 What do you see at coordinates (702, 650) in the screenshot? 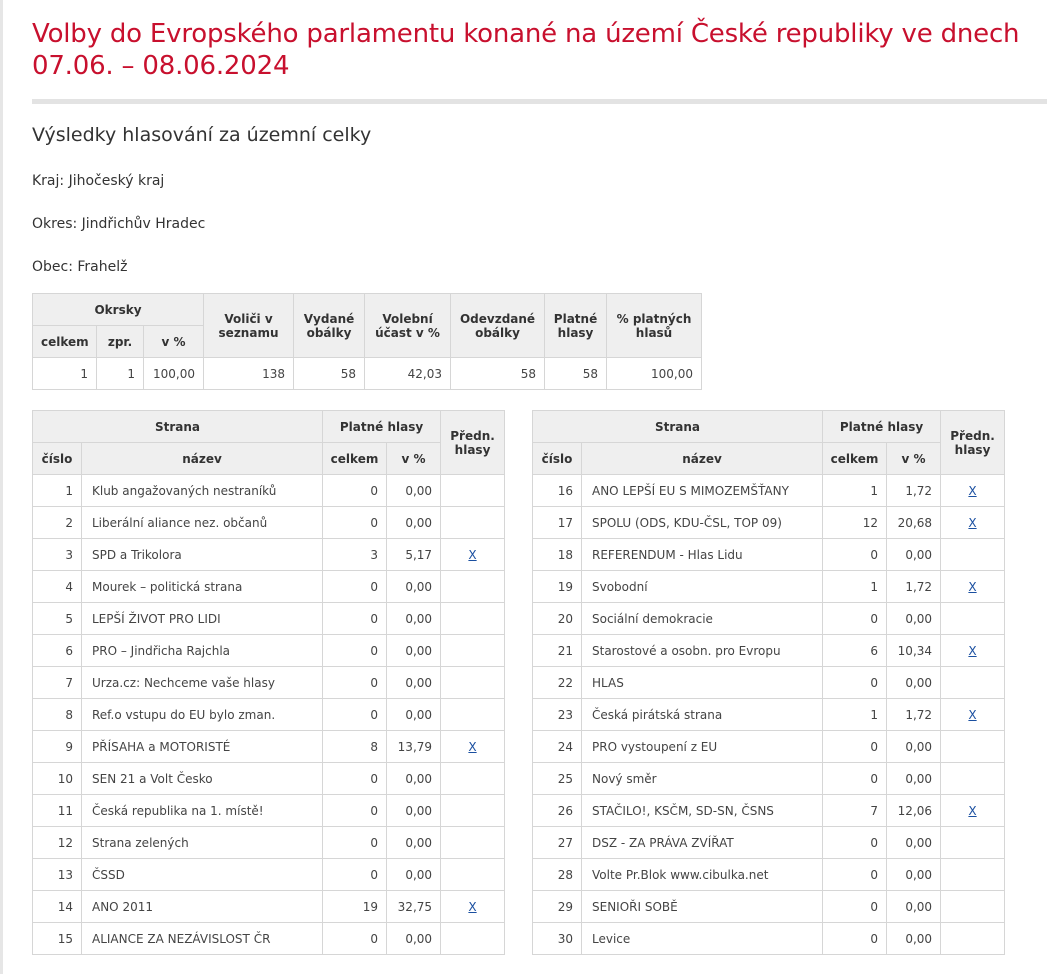
I see `party-name: Starostové a osobn. pro Evropu` at bounding box center [702, 650].